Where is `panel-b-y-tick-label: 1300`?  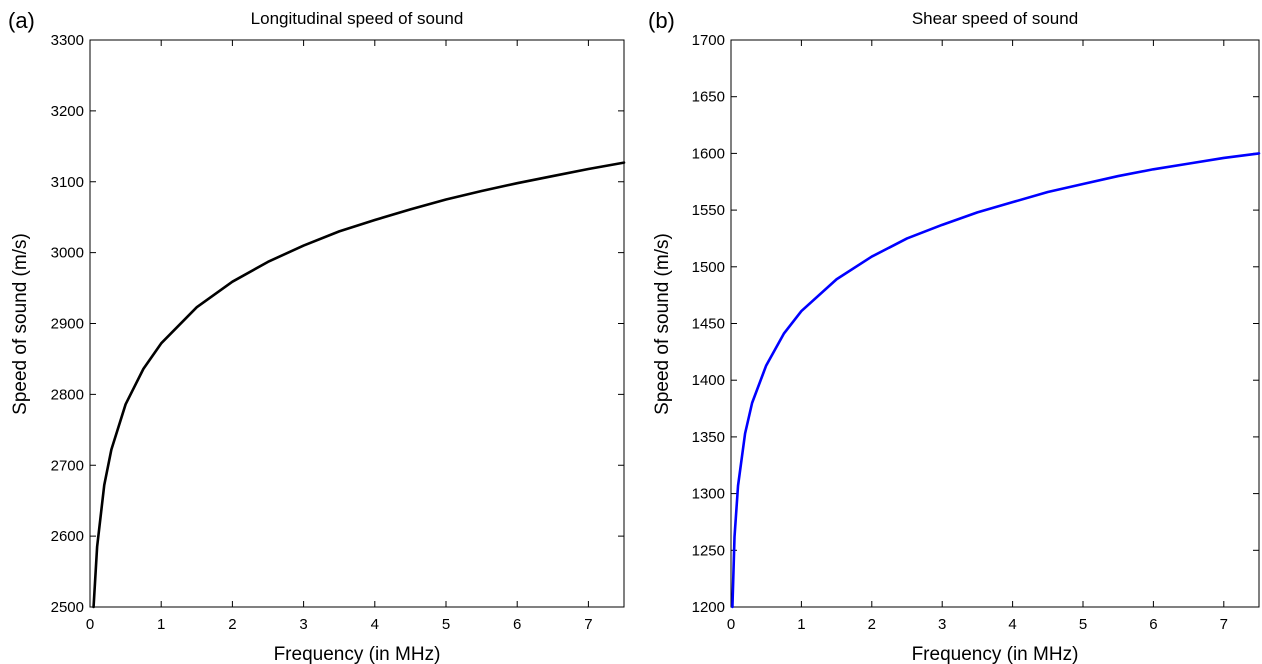 panel-b-y-tick-label: 1300 is located at coordinates (708, 494).